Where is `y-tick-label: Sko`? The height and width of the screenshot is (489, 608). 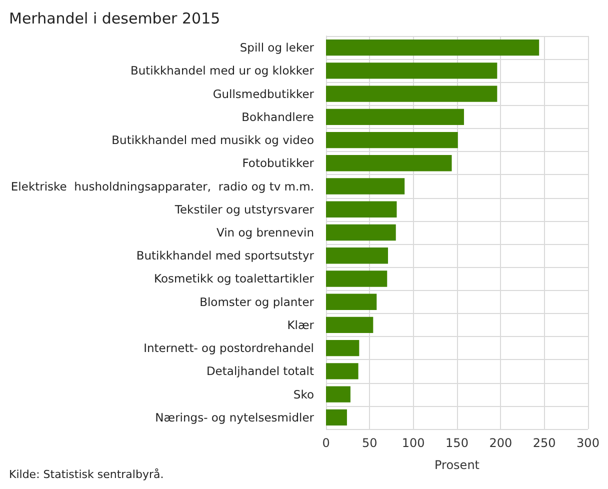 y-tick-label: Sko is located at coordinates (303, 394).